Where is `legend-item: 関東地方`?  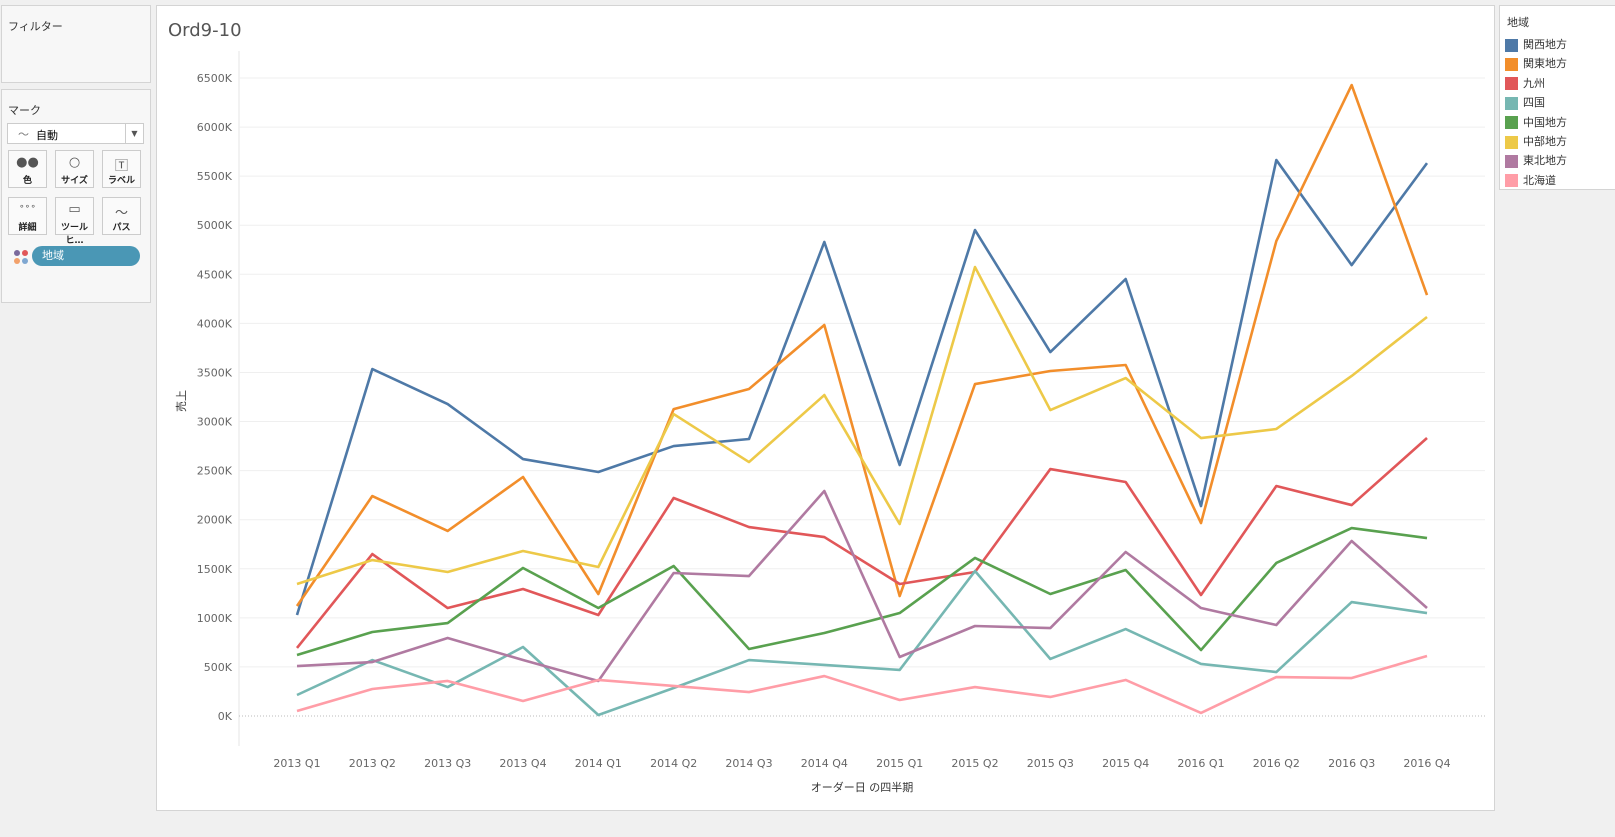
legend-item: 関東地方 is located at coordinates (1536, 64).